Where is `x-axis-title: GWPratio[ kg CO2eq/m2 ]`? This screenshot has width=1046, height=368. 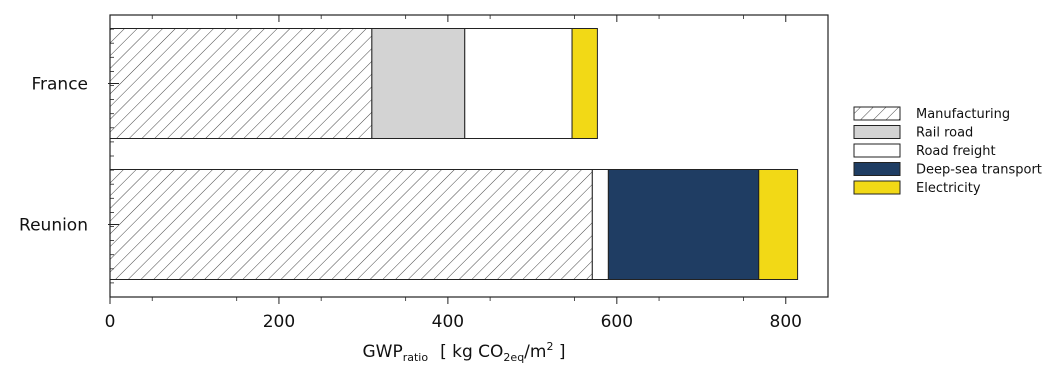
x-axis-title: GWPratio[ kg CO2eq/m2 ] is located at coordinates (463, 351).